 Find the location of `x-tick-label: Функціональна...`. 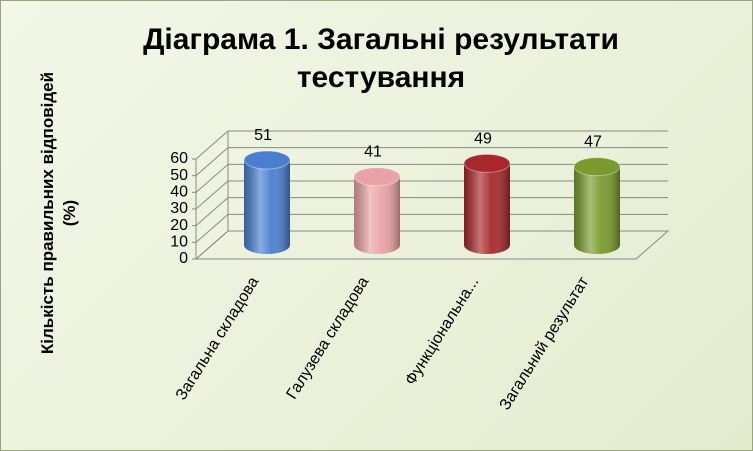

x-tick-label: Функціональна... is located at coordinates (442, 331).